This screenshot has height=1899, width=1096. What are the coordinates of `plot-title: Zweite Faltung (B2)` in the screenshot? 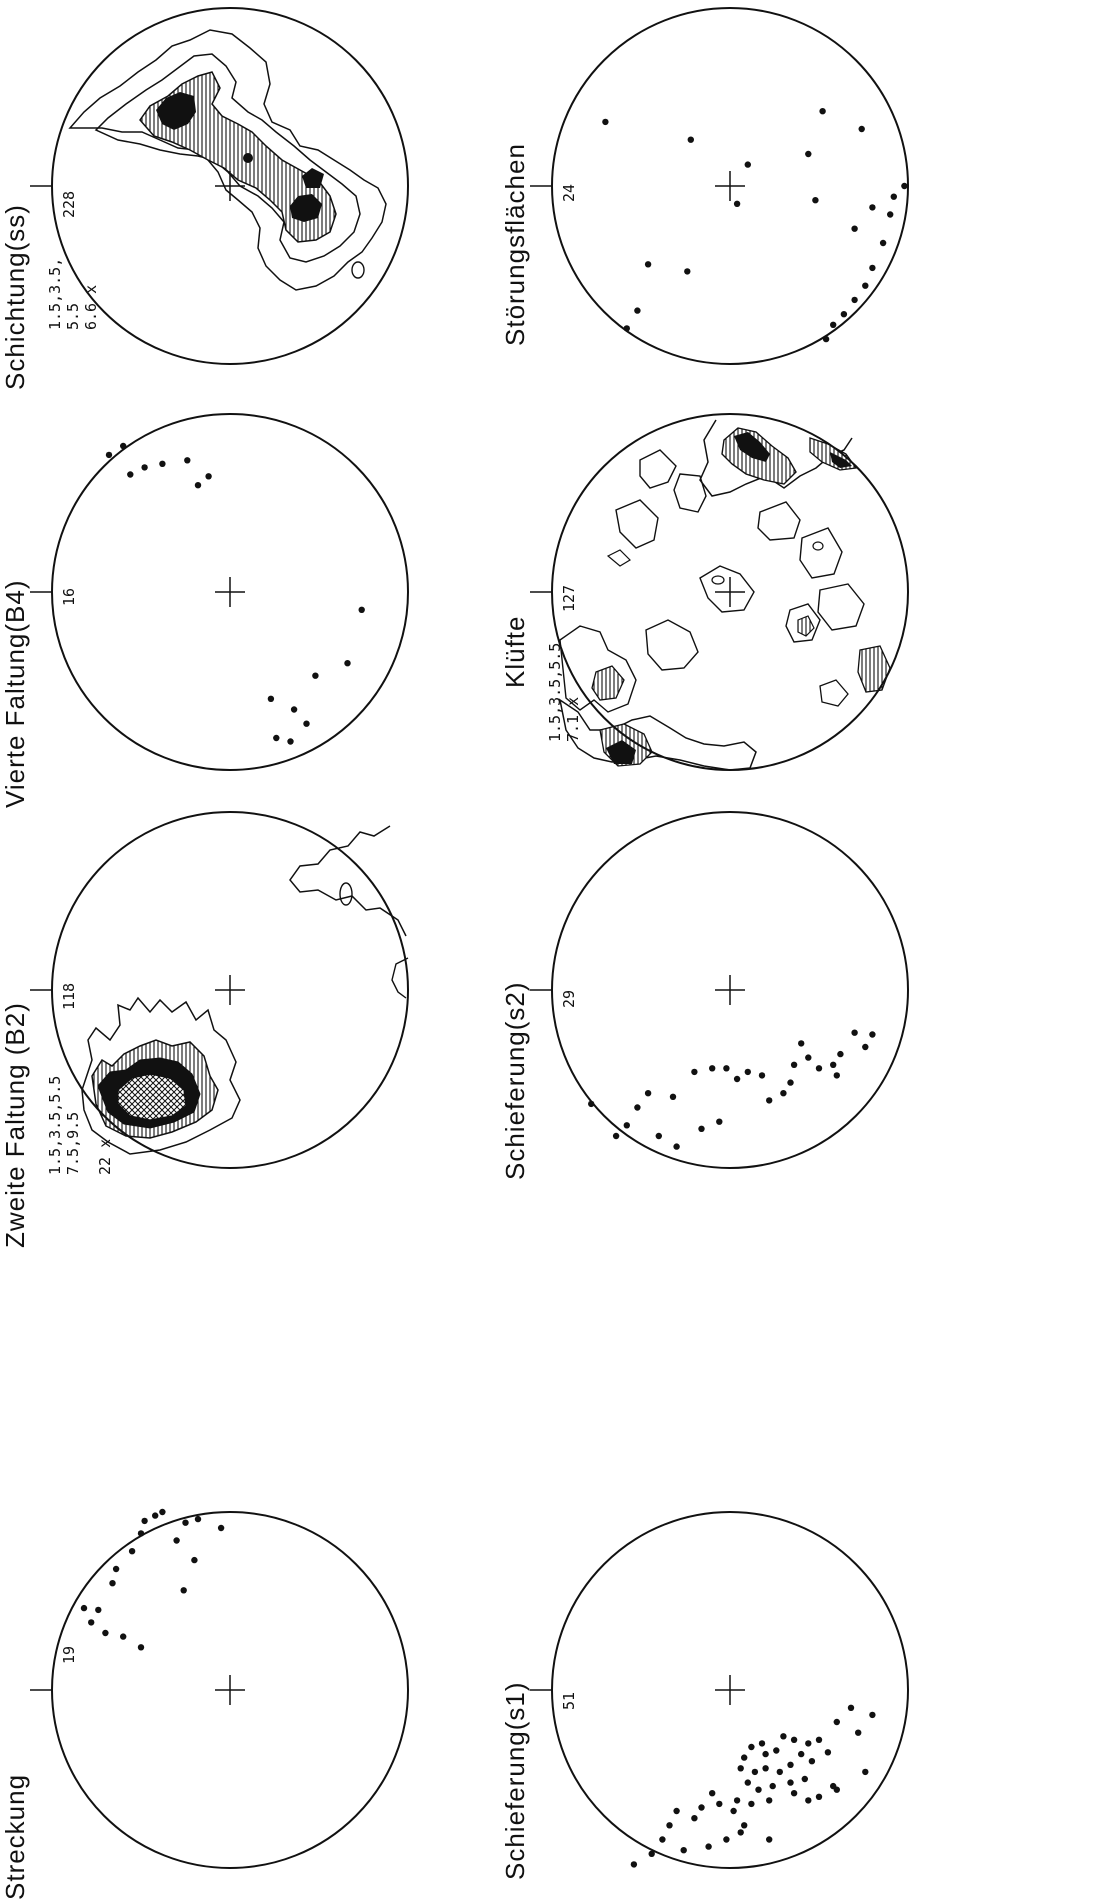 It's located at (15, 1125).